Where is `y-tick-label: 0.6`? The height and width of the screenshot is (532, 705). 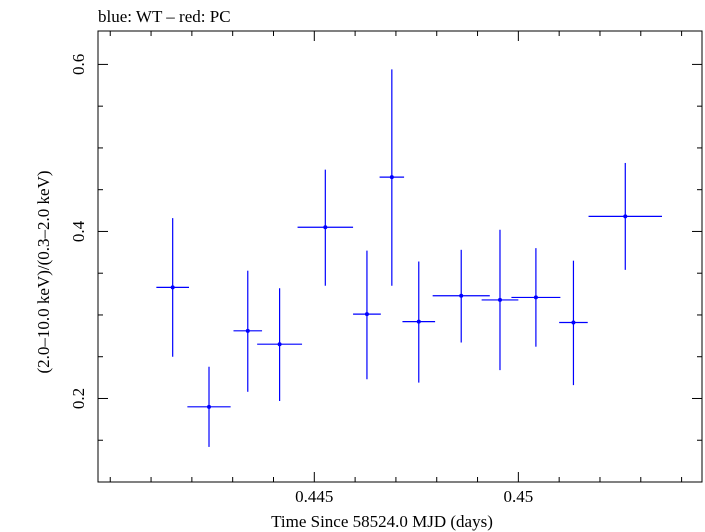 y-tick-label: 0.6 is located at coordinates (78, 64).